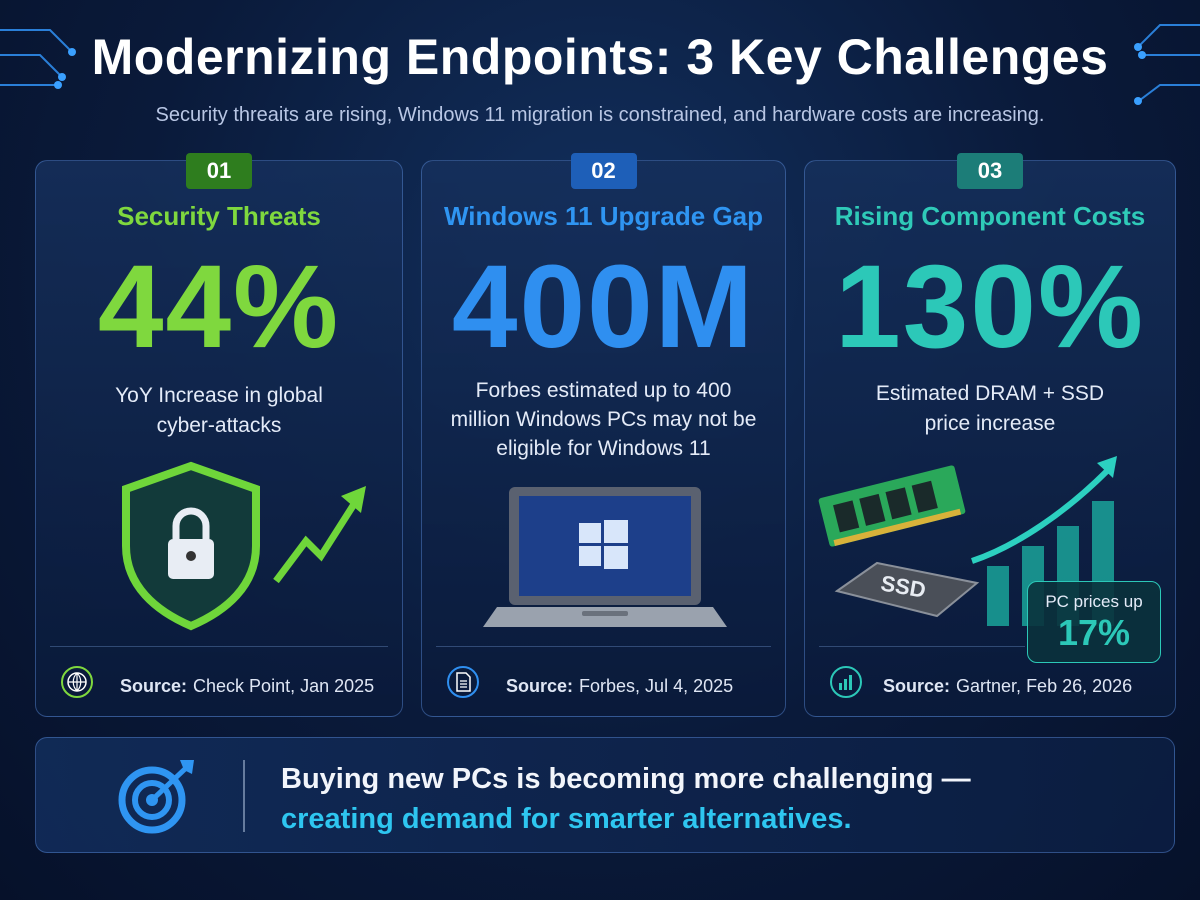 The width and height of the screenshot is (1200, 900). I want to click on card-title: Security Threats, so click(219, 216).